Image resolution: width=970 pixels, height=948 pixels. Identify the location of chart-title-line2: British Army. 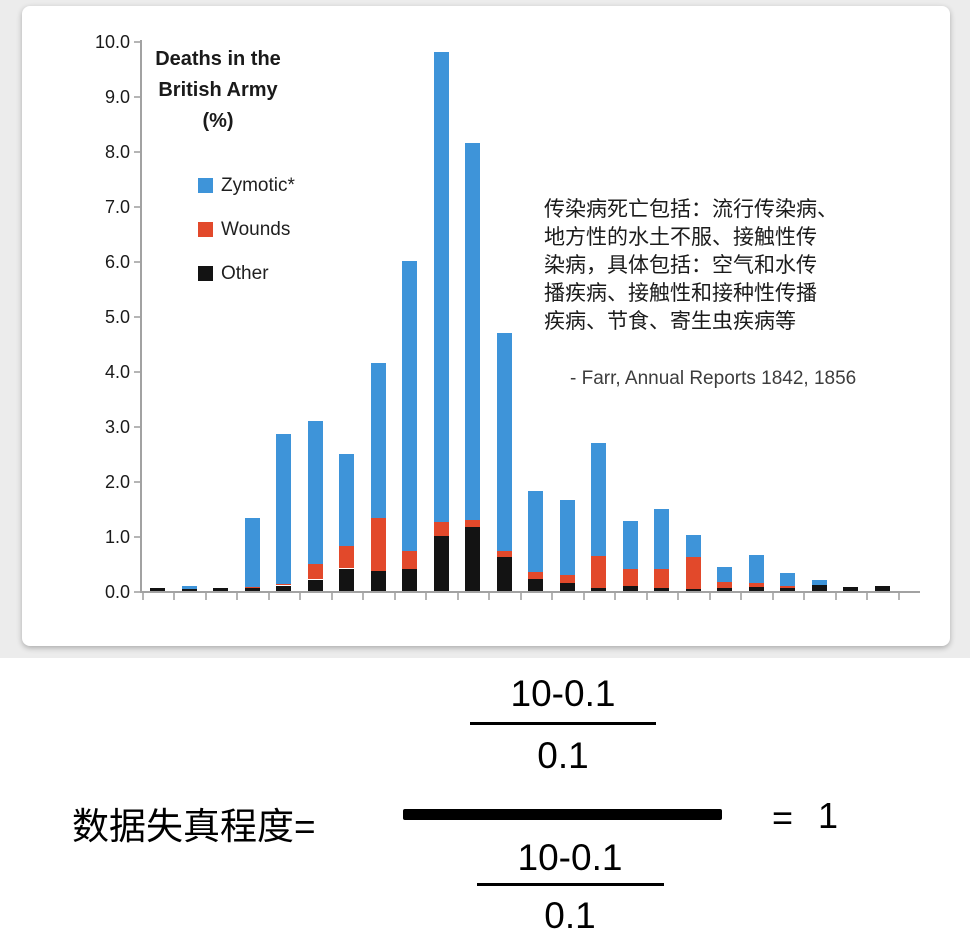
(218, 90).